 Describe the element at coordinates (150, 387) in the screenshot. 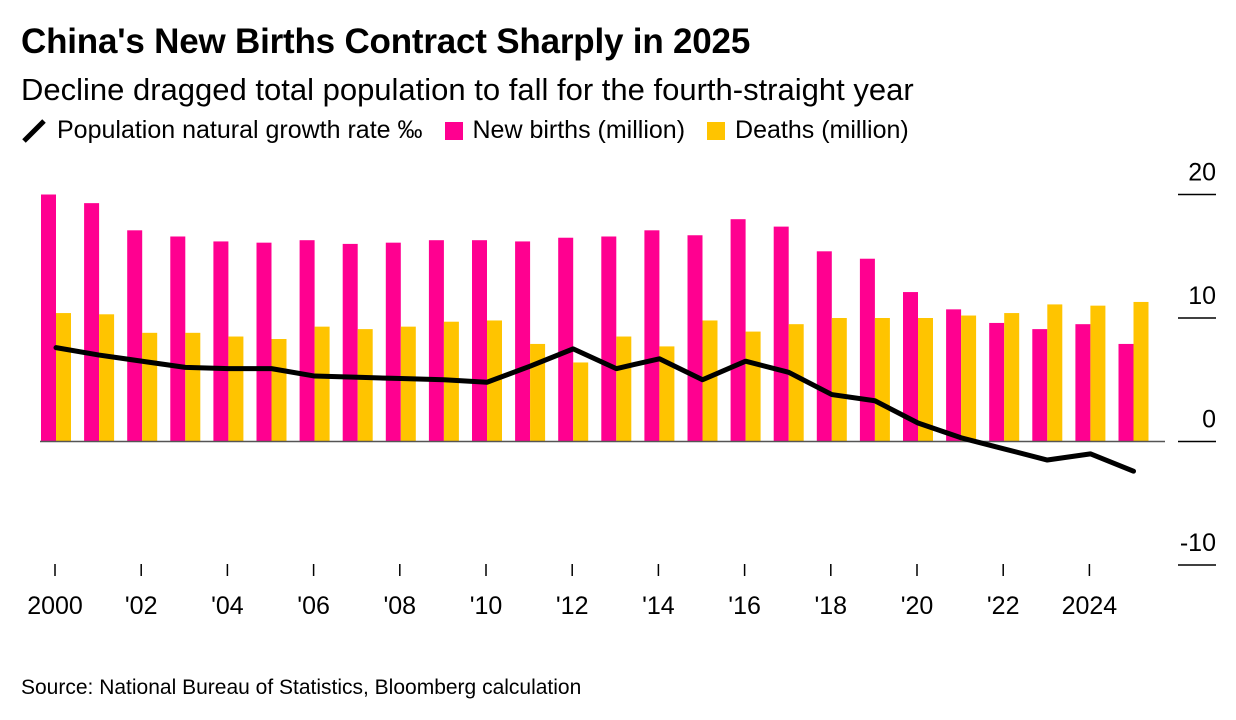

I see `bar-deaths-2002` at that location.